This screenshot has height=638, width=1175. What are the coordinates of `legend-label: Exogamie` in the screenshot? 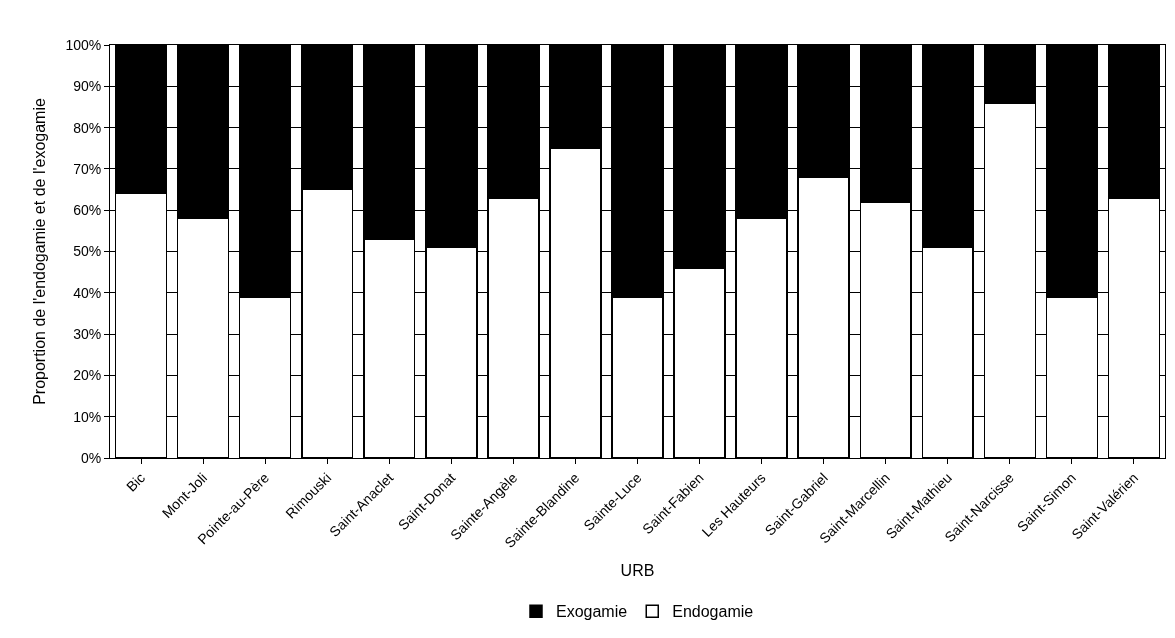 It's located at (592, 612).